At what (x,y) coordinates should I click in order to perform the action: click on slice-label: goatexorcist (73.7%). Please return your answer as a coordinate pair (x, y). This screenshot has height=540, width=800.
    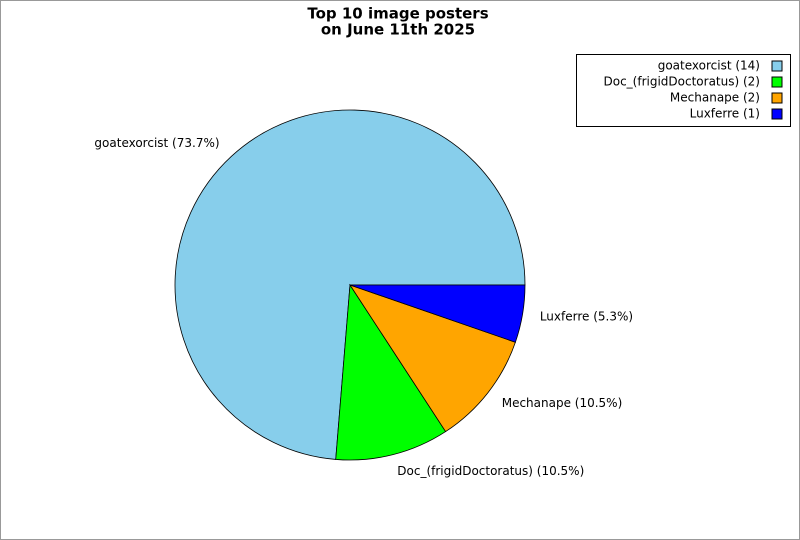
    Looking at the image, I should click on (156, 143).